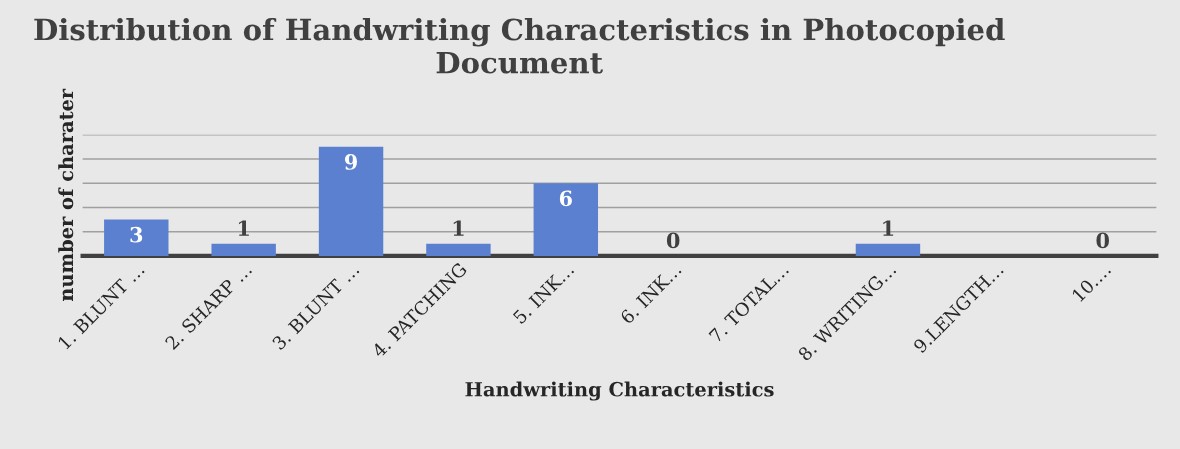  Describe the element at coordinates (350, 162) in the screenshot. I see `data-label: 9` at that location.